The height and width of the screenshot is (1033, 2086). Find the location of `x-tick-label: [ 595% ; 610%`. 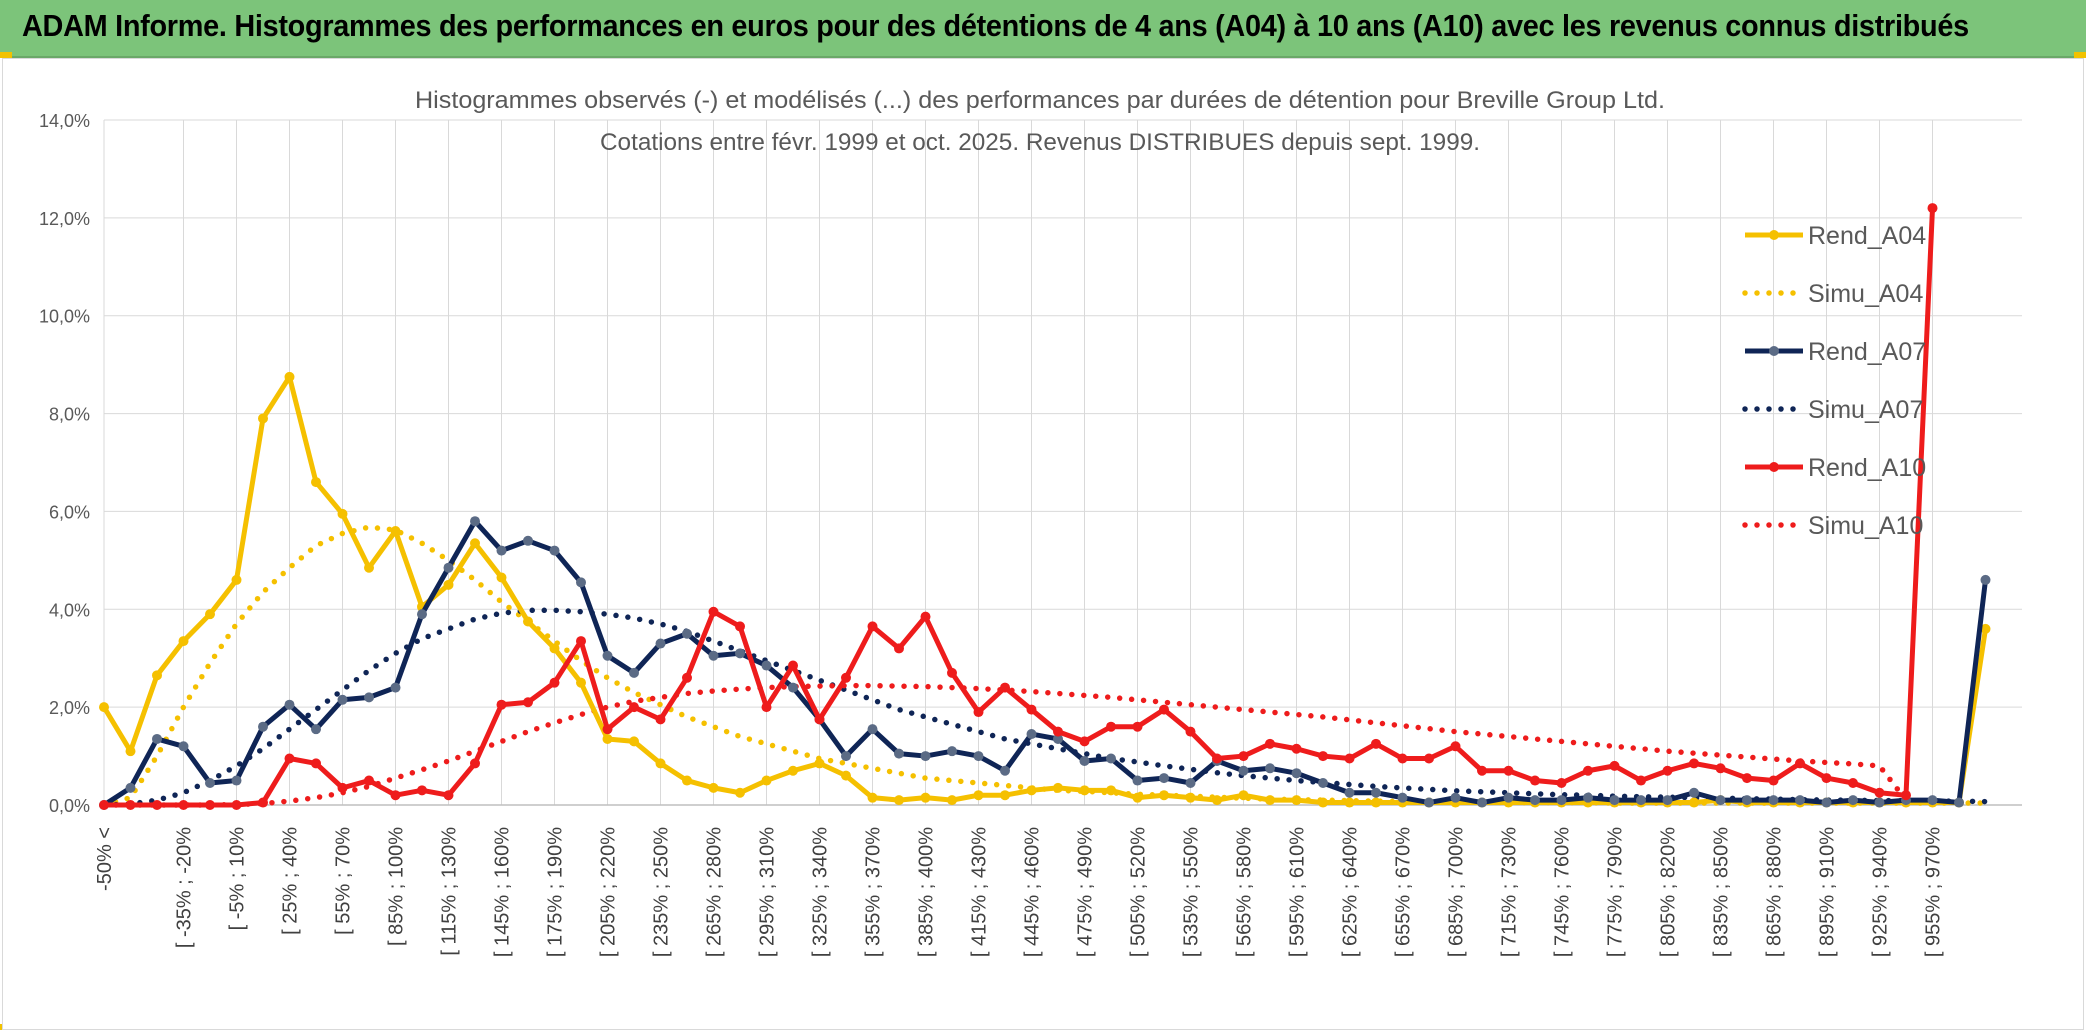

x-tick-label: [ 595% ; 610% is located at coordinates (1298, 892).